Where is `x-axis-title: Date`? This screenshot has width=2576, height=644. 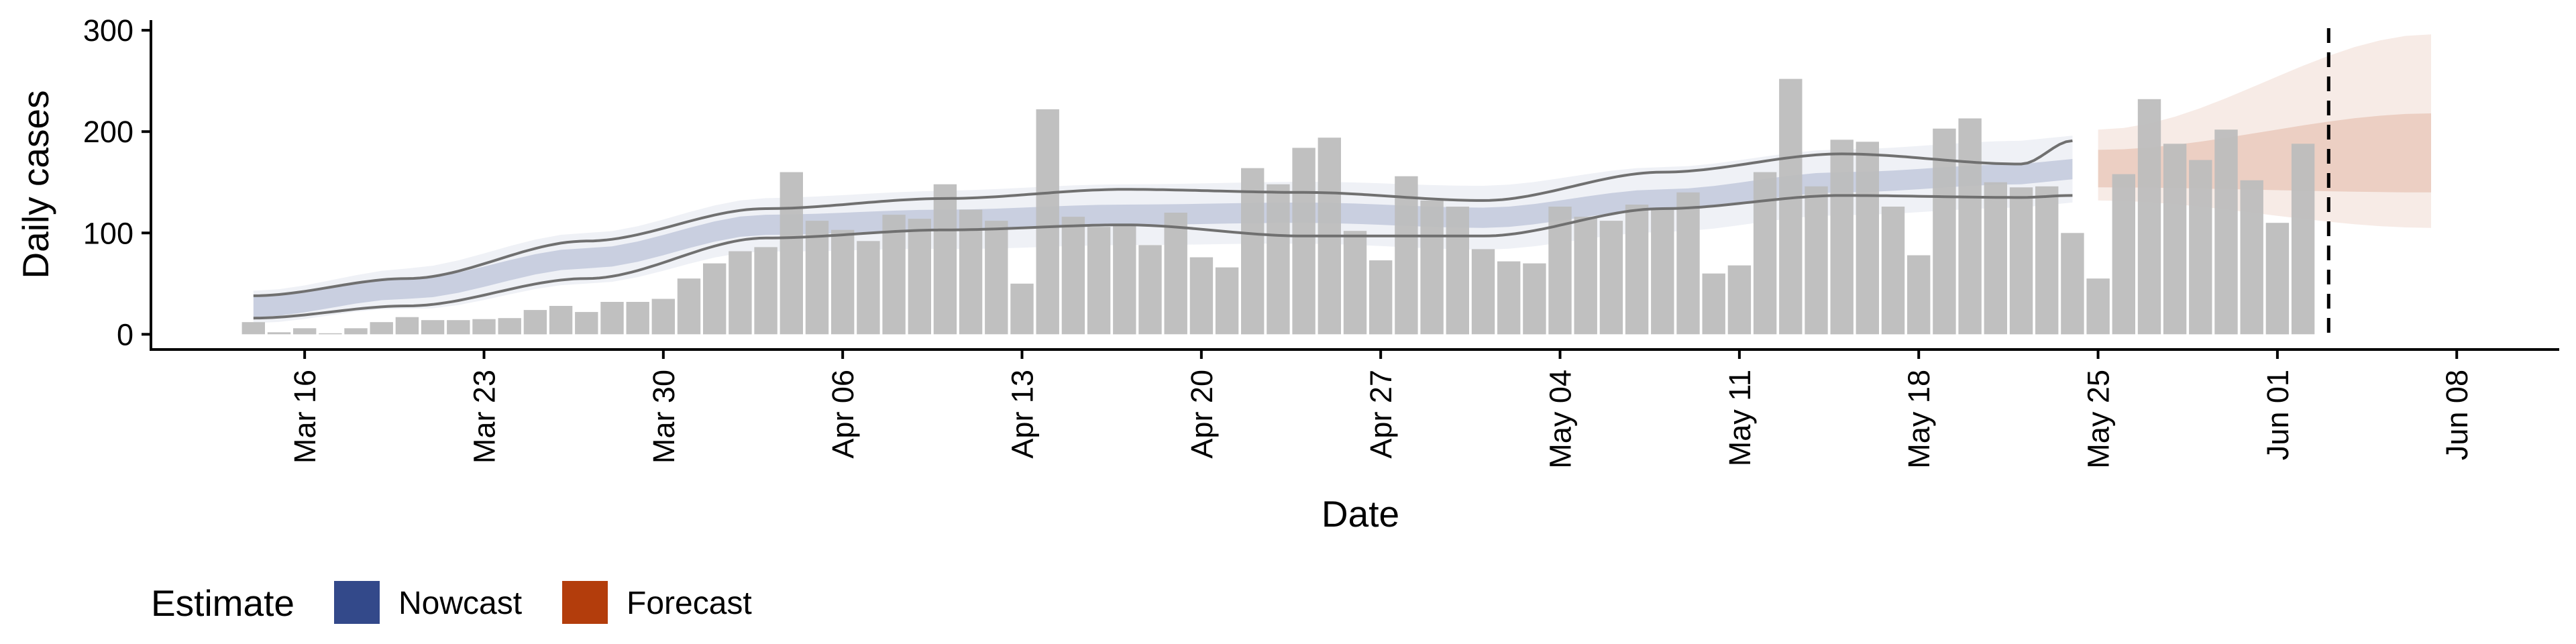
x-axis-title: Date is located at coordinates (1360, 514).